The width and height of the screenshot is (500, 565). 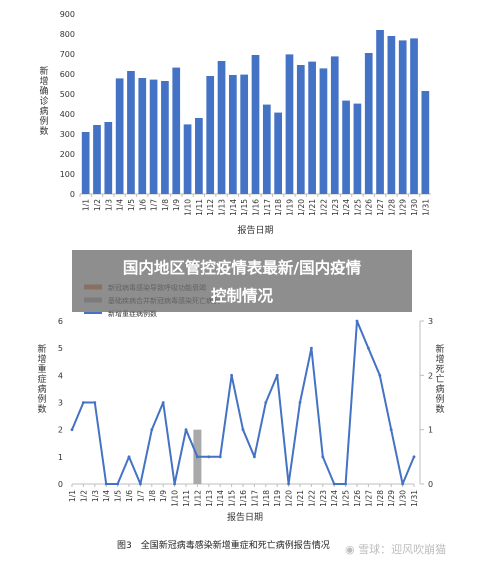 I want to click on y-tick-label: 300, so click(x=67, y=134).